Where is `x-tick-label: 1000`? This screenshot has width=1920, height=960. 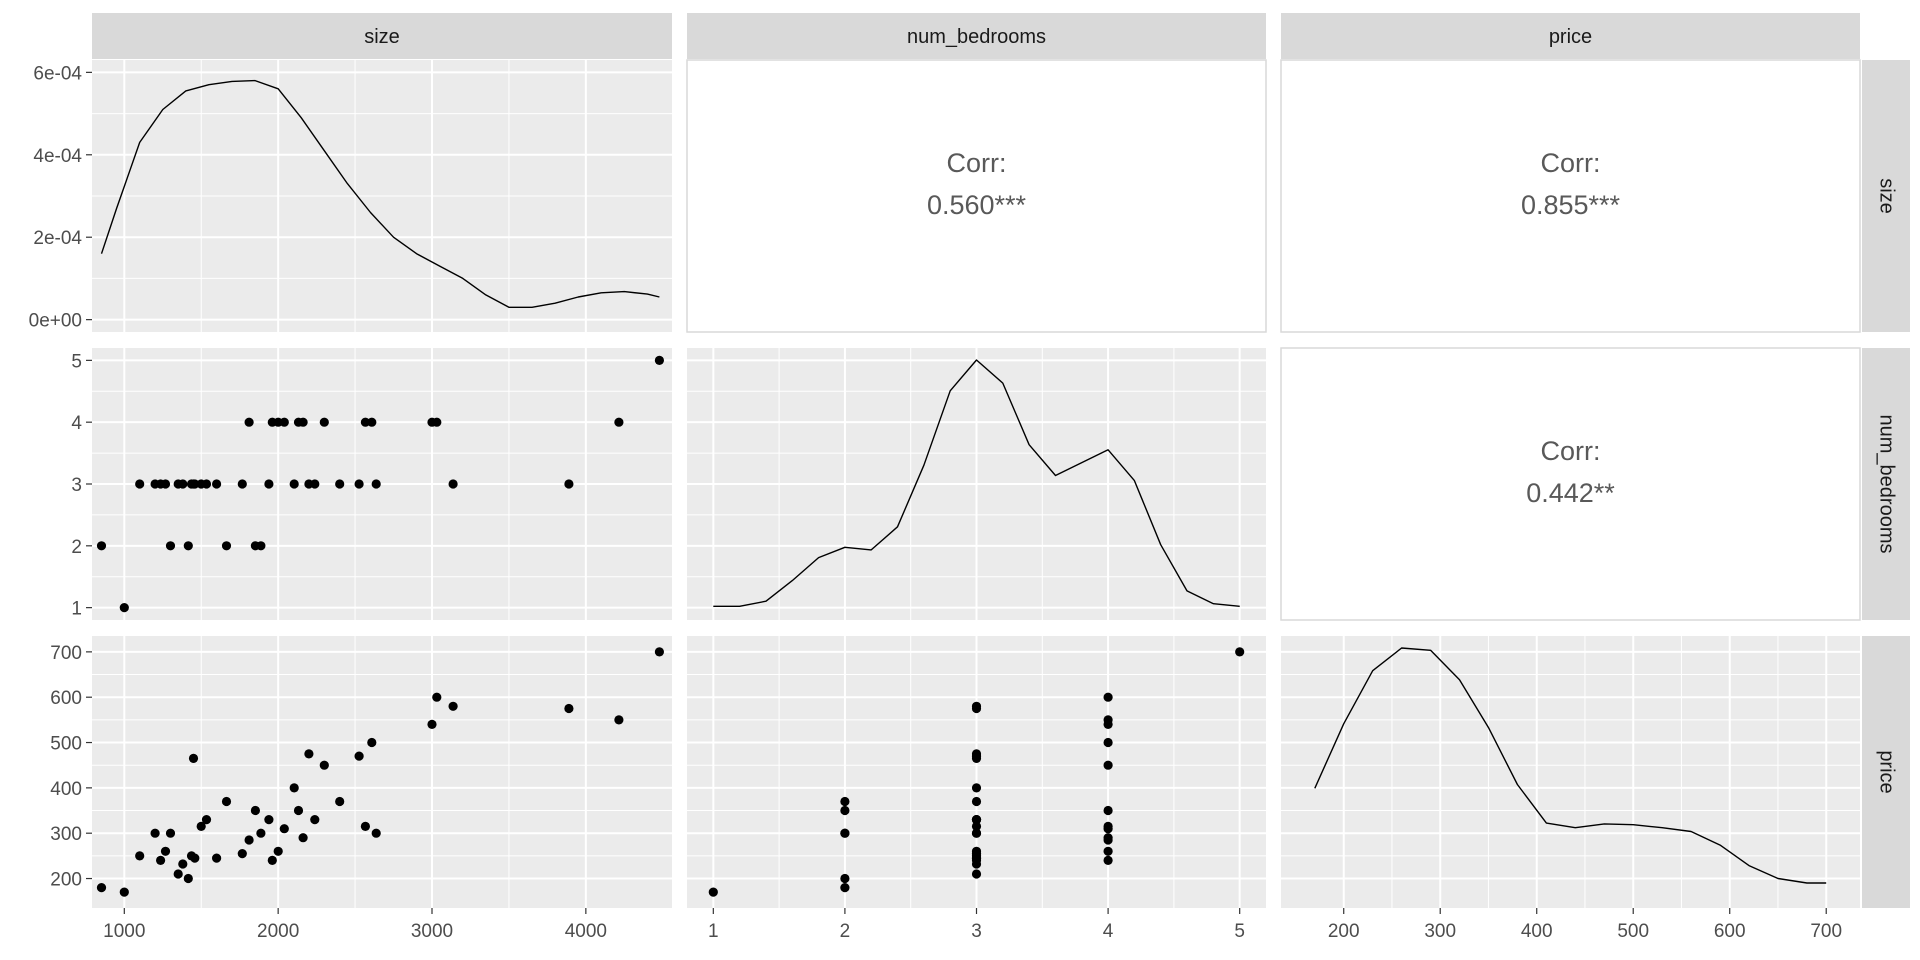 x-tick-label: 1000 is located at coordinates (124, 931).